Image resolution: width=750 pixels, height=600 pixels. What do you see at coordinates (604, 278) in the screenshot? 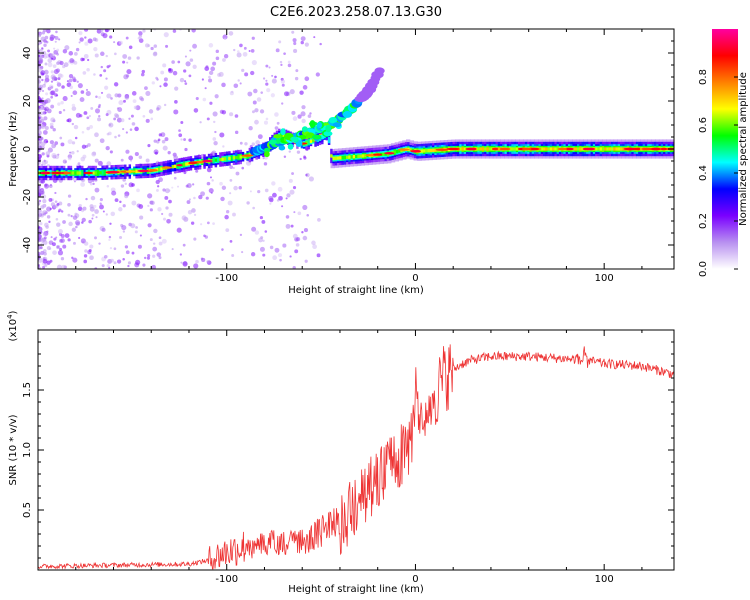
I see `x-tick-label: 100` at bounding box center [604, 278].